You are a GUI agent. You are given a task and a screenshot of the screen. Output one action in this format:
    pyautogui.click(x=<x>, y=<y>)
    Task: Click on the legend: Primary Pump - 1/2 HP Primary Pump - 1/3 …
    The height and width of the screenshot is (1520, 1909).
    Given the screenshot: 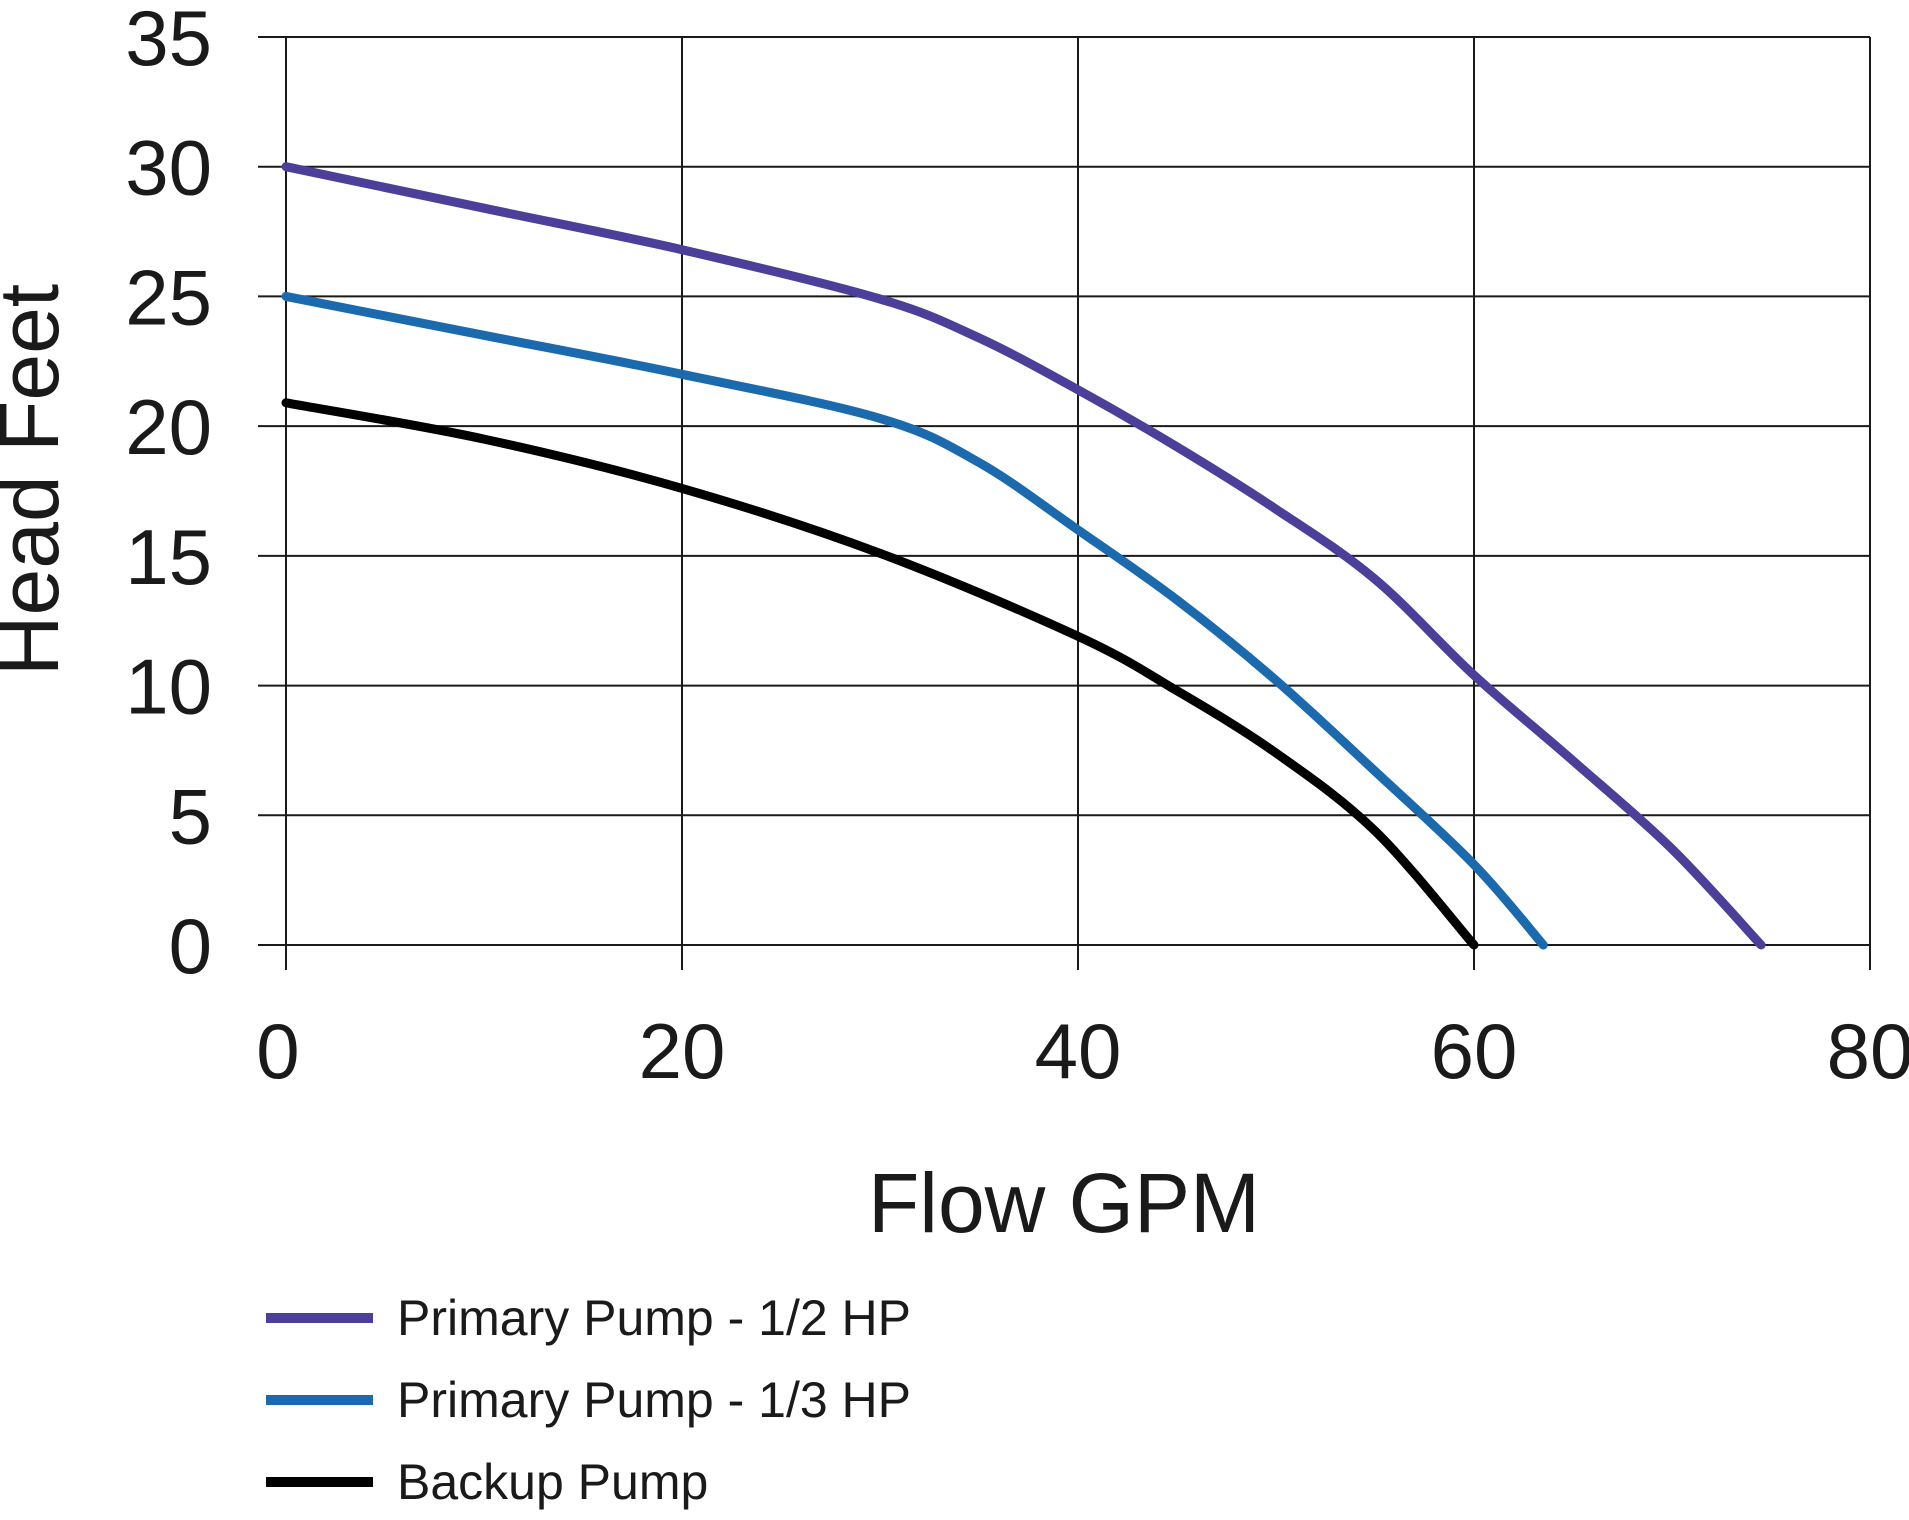 What is the action you would take?
    pyautogui.click(x=588, y=1400)
    